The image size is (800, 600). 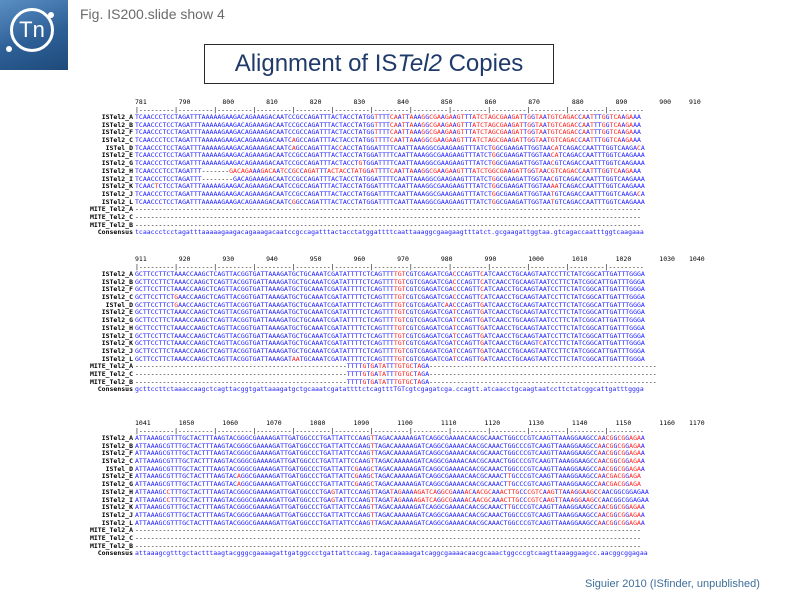 I want to click on sequence-label: MITE_Tel2_C, so click(x=111, y=537).